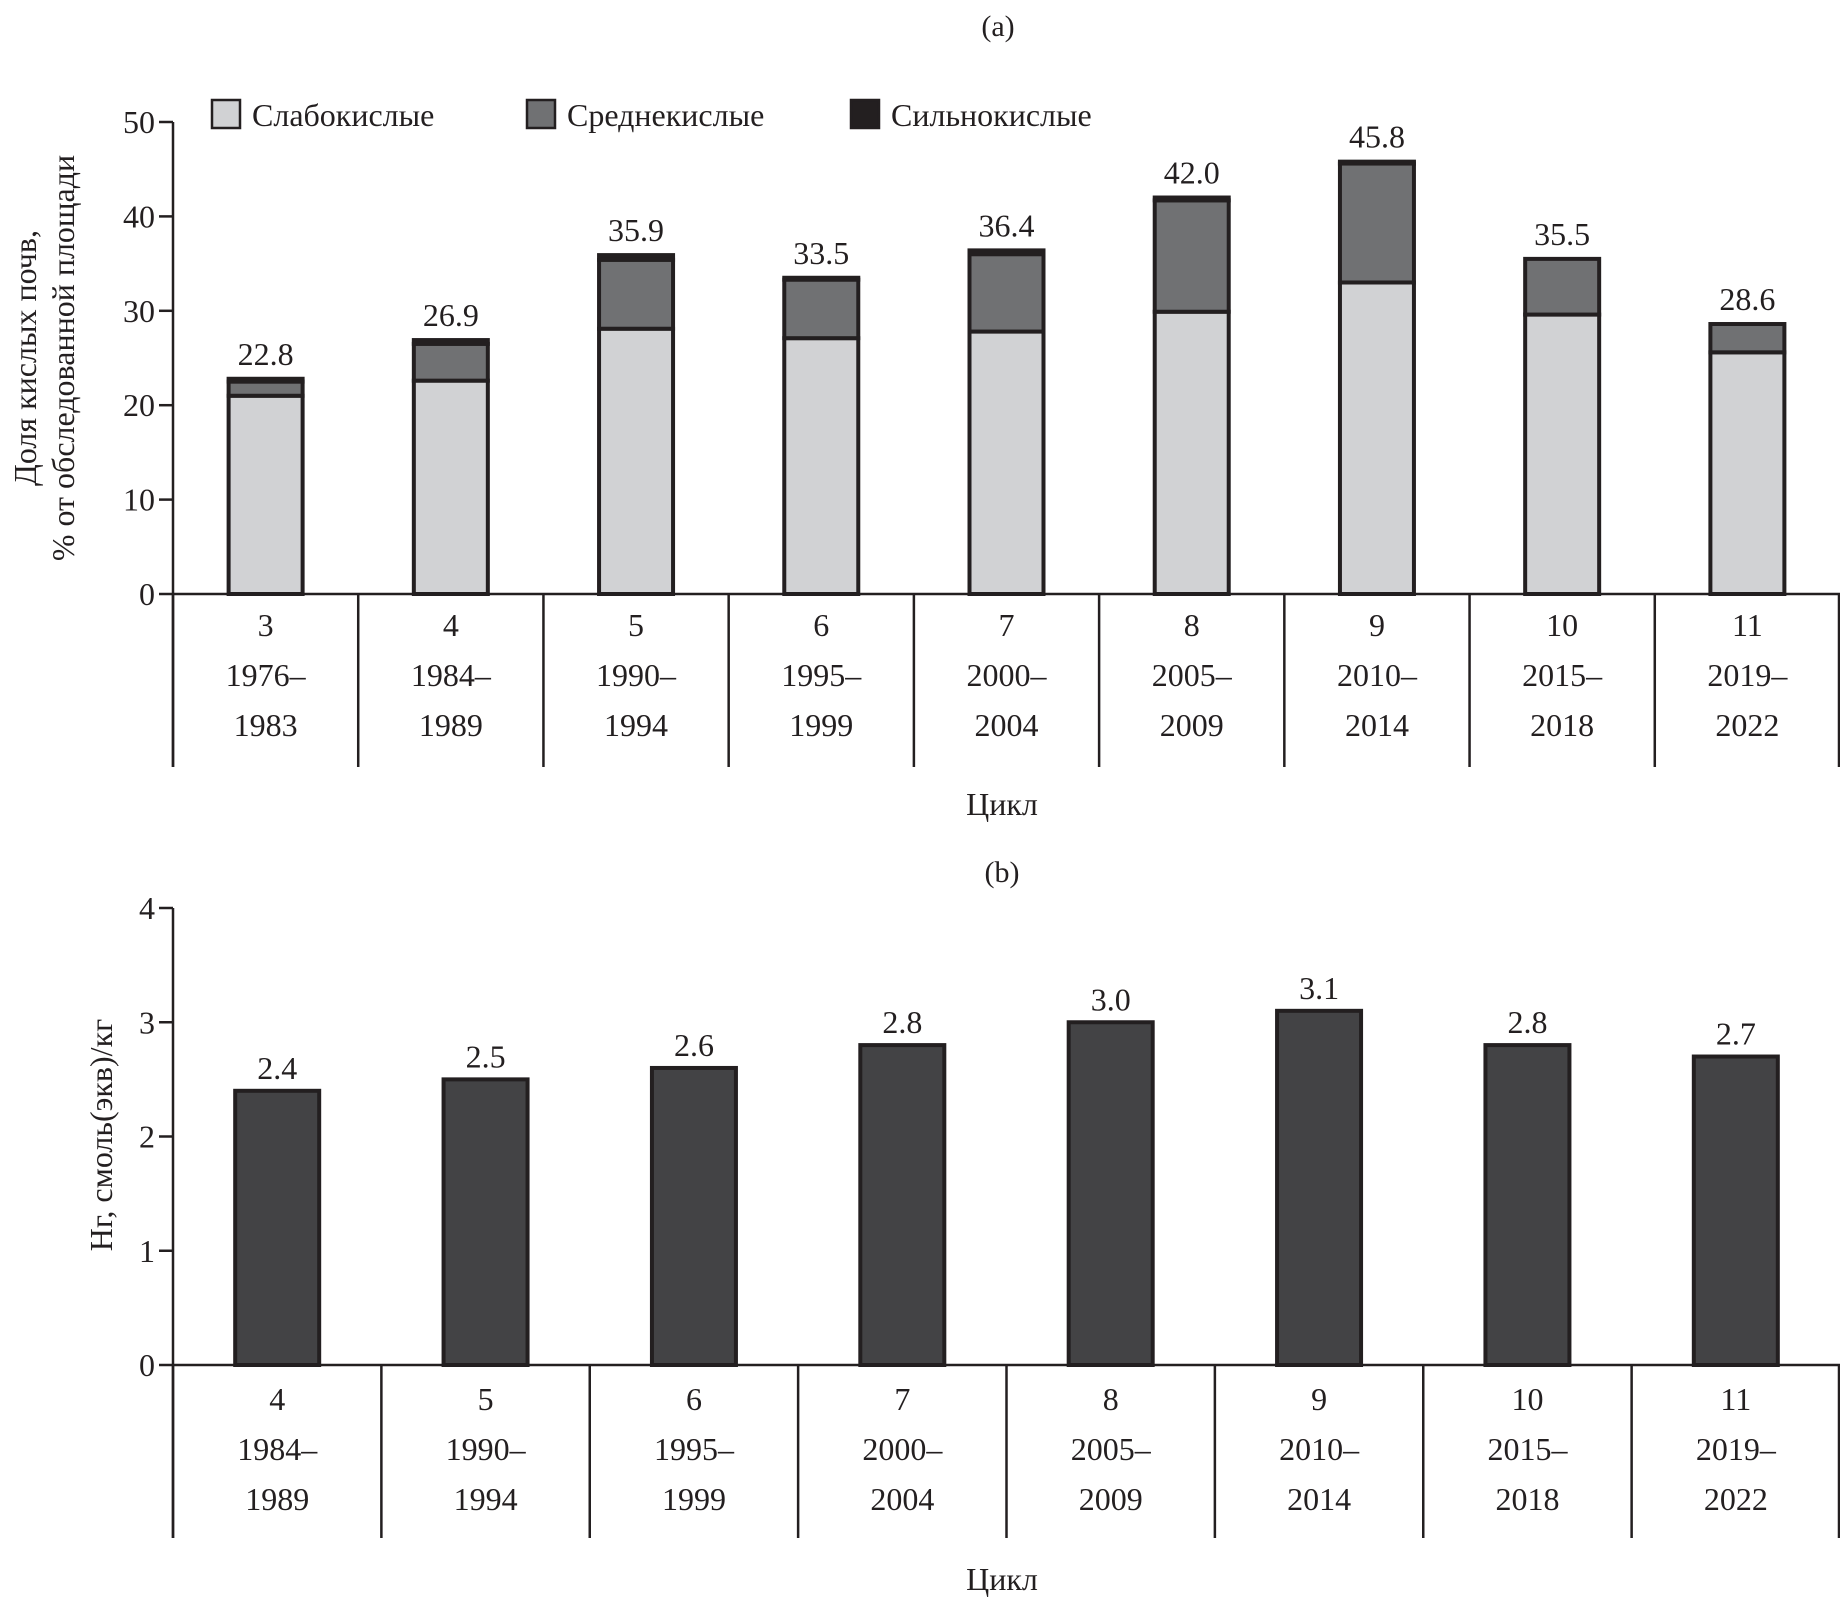 The width and height of the screenshot is (1840, 1606). Describe the element at coordinates (694, 1499) in the screenshot. I see `category-period-end-label: 1999` at that location.